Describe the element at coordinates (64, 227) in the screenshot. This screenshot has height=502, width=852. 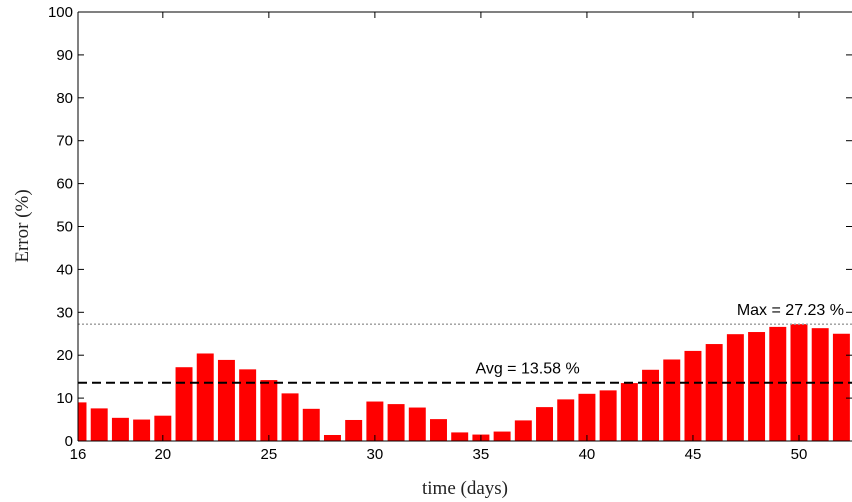
I see `y-tick-label: 50` at that location.